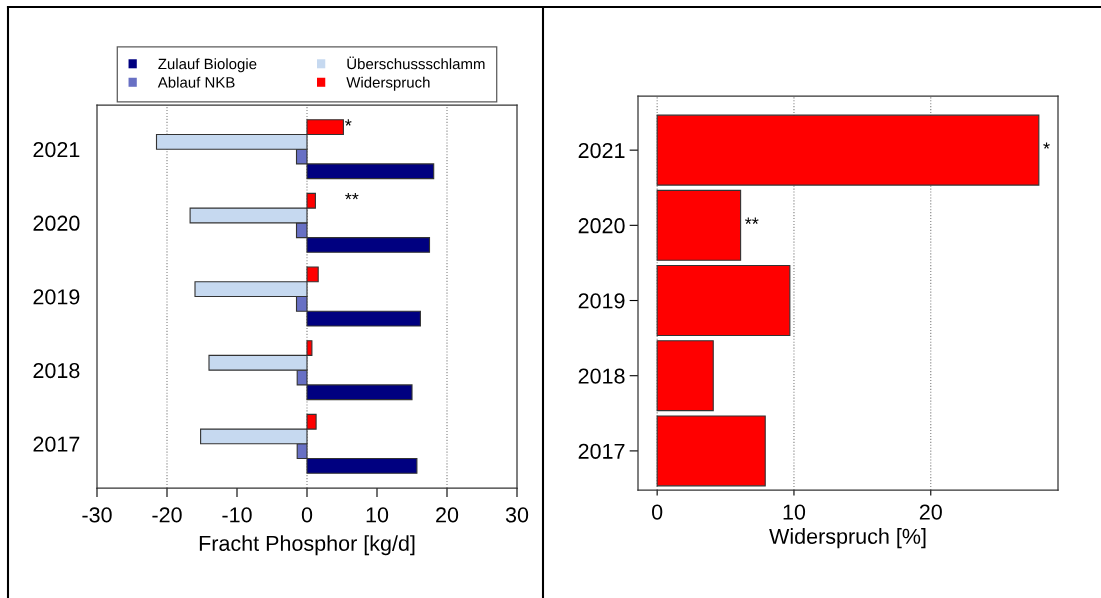 The height and width of the screenshot is (598, 1101). I want to click on legend-label: Widerspruch, so click(388, 83).